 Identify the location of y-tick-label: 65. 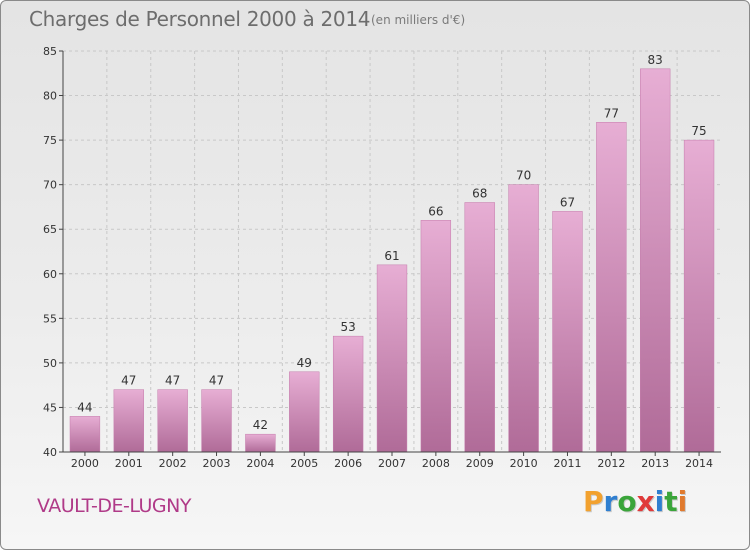
(50, 229).